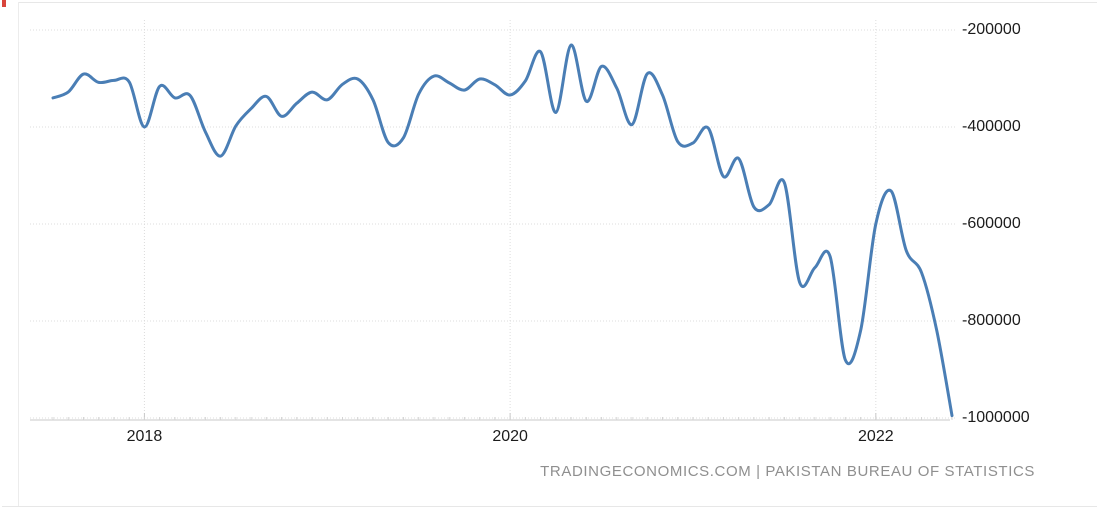 The height and width of the screenshot is (513, 1097). Describe the element at coordinates (876, 436) in the screenshot. I see `x-axis-tick-label: 2022` at that location.